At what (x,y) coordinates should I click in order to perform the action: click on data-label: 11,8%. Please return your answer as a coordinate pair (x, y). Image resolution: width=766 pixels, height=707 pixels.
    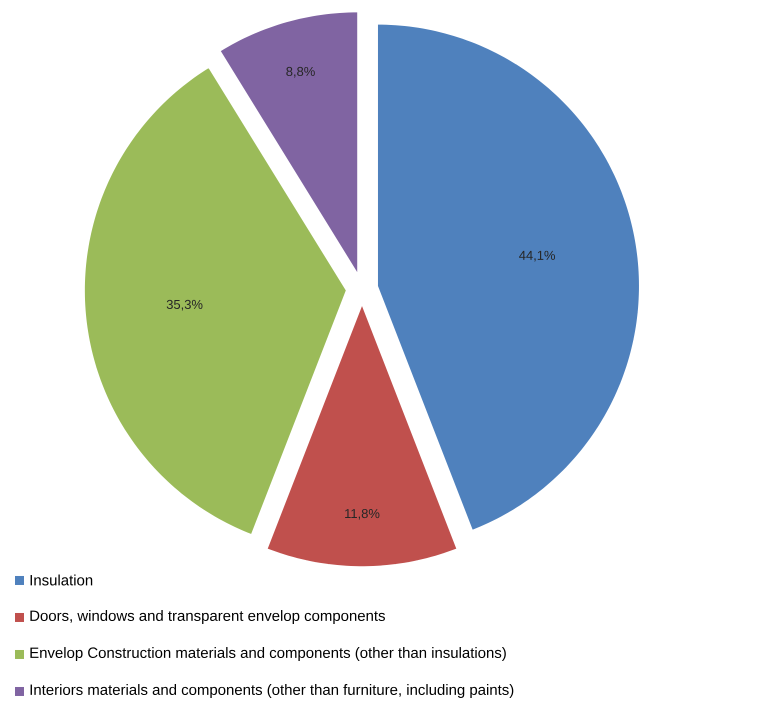
    Looking at the image, I should click on (362, 514).